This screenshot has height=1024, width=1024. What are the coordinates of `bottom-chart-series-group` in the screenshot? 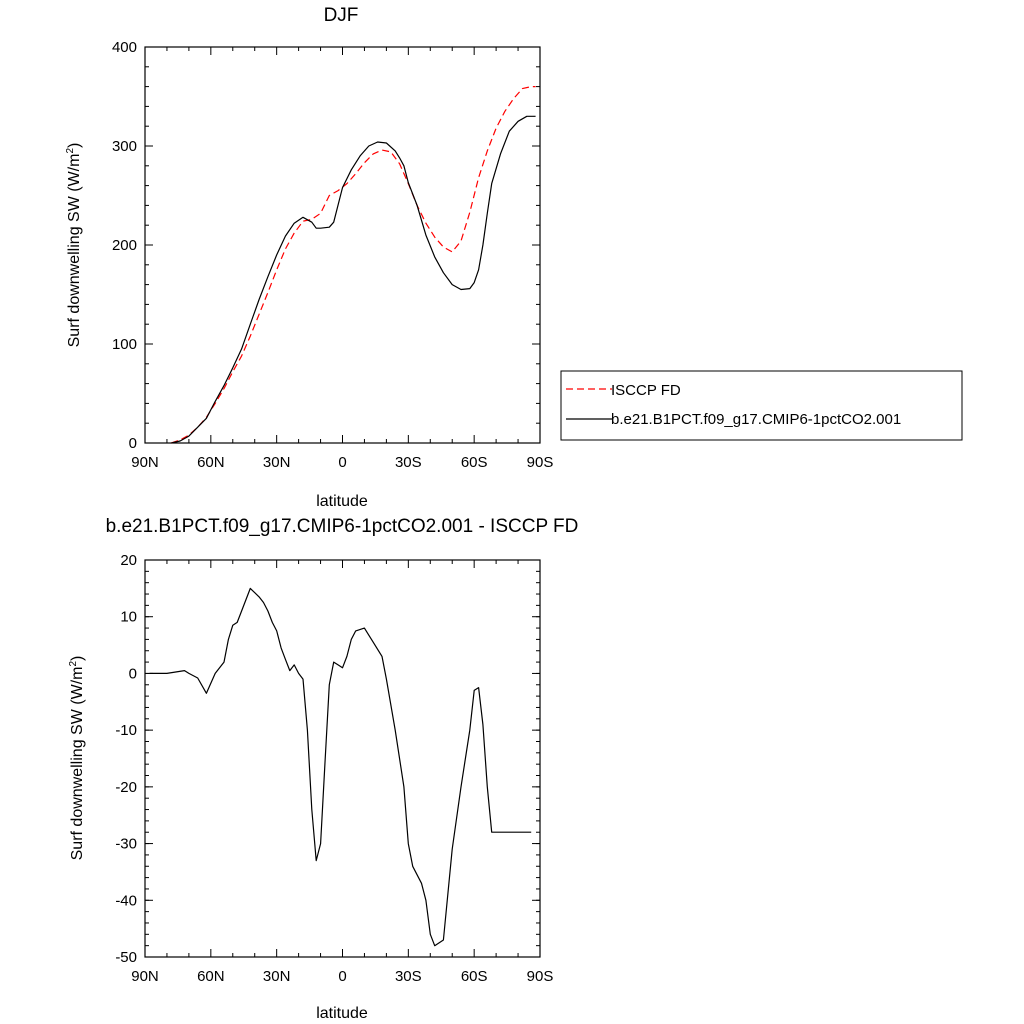 It's located at (340, 767).